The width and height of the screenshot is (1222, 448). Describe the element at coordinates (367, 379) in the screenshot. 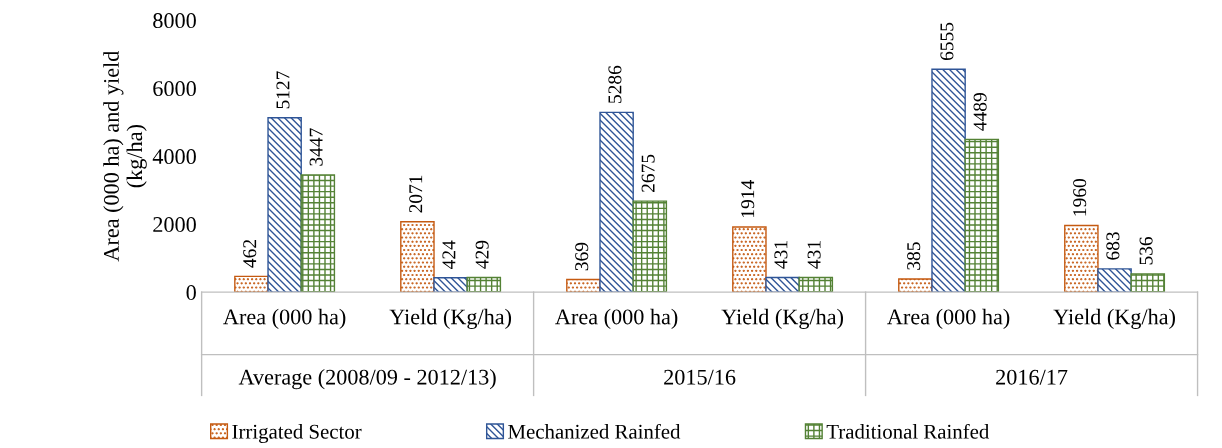

I see `text: Average (2008/09 - 2012/13)` at that location.